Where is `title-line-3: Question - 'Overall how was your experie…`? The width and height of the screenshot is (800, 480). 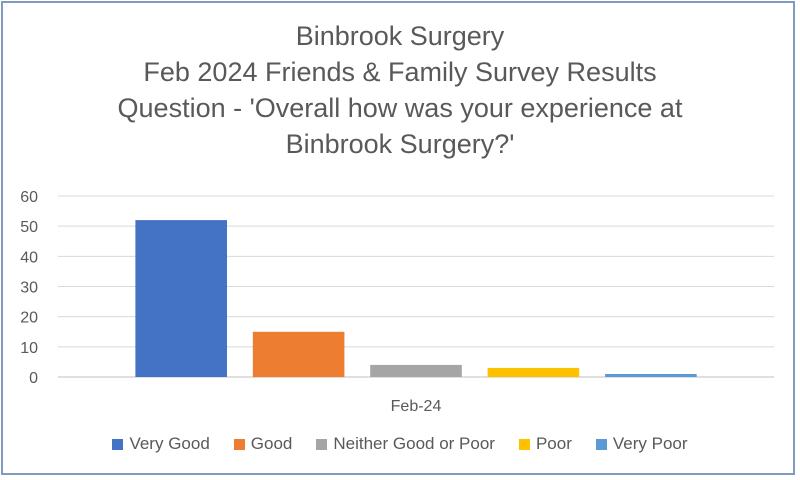 title-line-3: Question - 'Overall how was your experie… is located at coordinates (400, 108).